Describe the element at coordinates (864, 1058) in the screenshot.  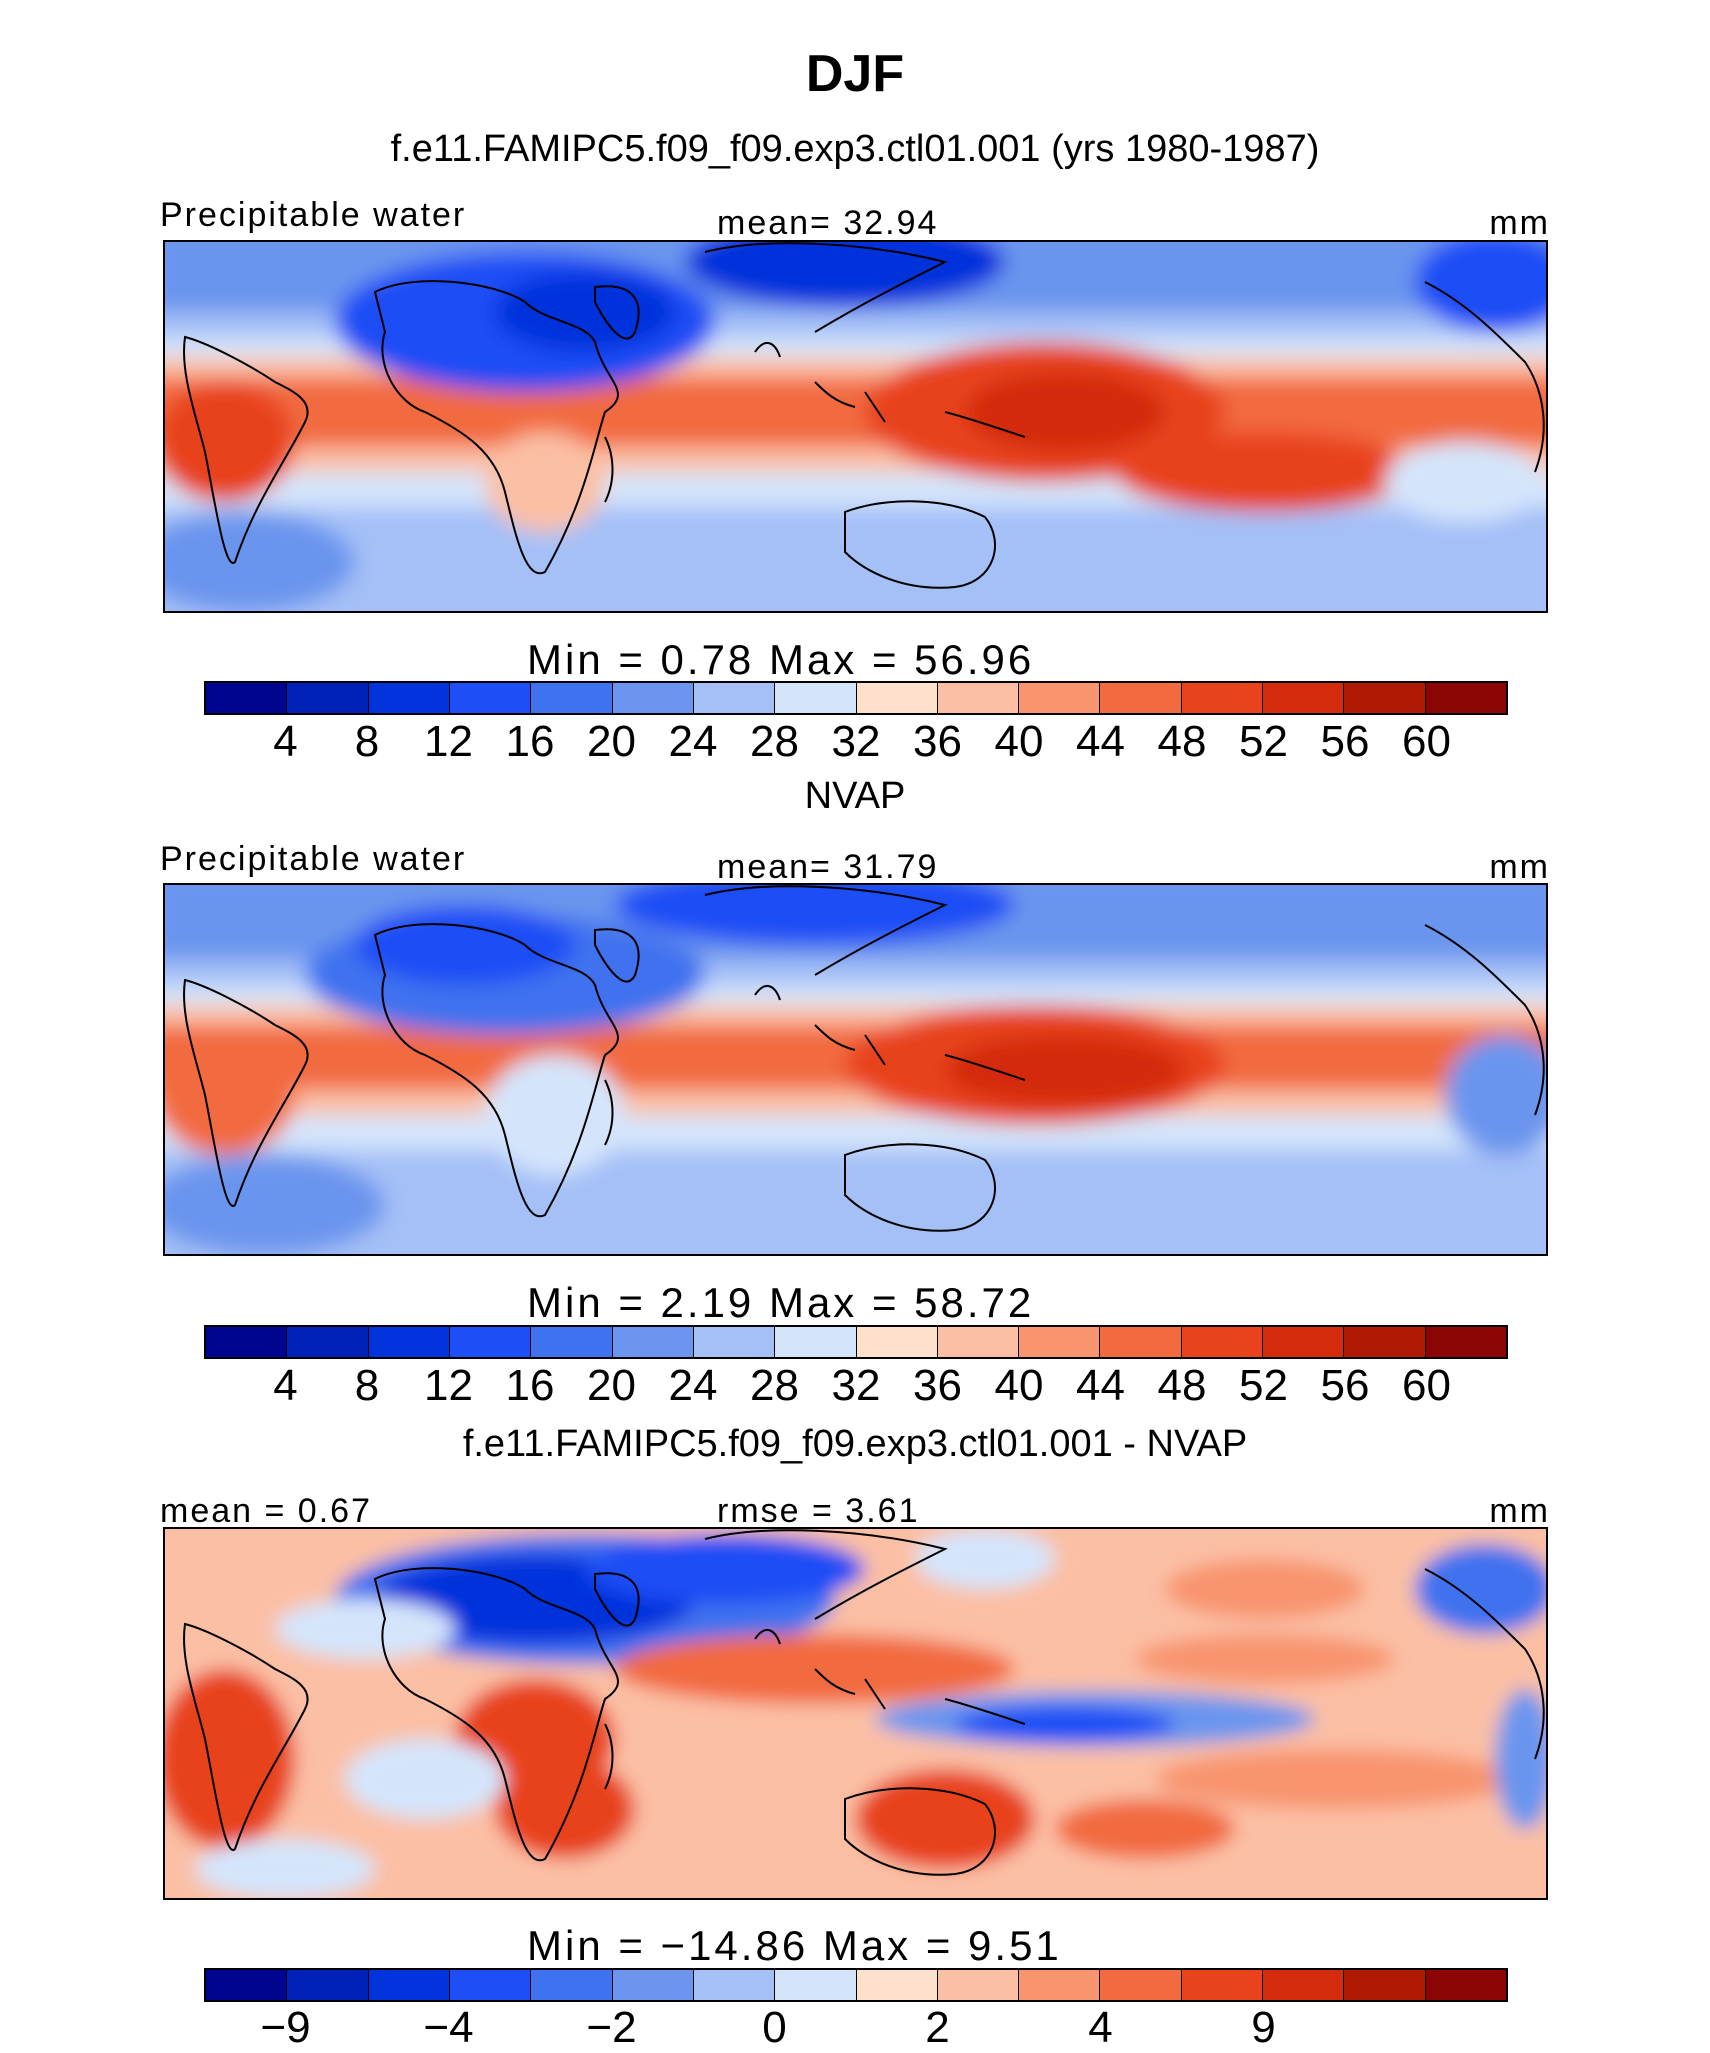
I see `panel-2-coastlines` at that location.